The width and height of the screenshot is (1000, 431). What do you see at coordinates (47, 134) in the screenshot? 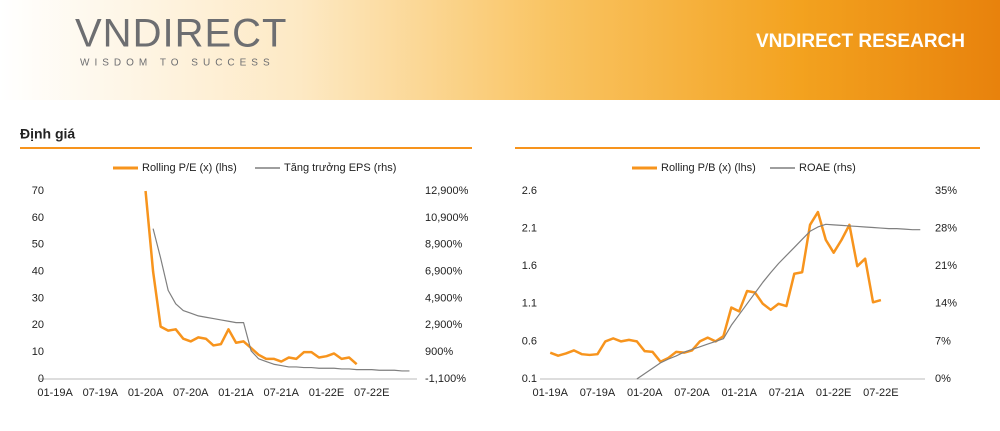
I see `section-title: Định giá` at bounding box center [47, 134].